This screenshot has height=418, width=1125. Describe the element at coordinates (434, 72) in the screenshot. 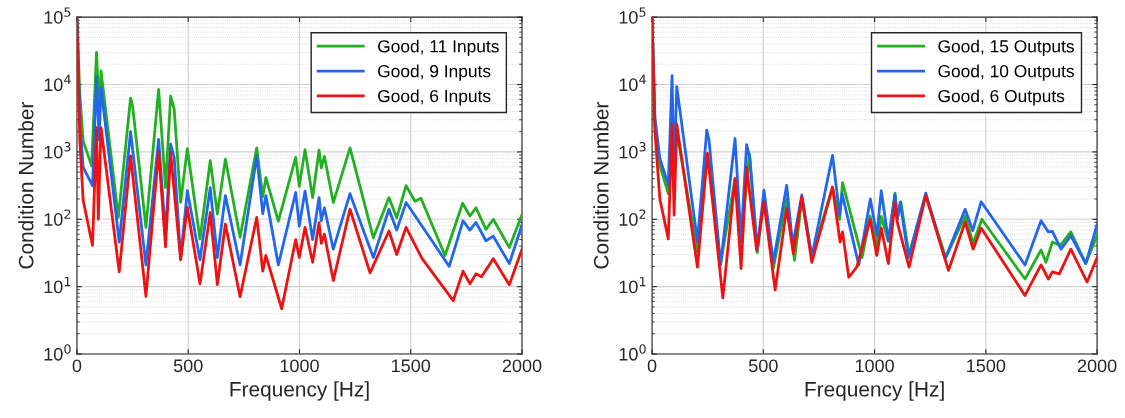

I see `legend-label: Good, 9 Inputs` at that location.